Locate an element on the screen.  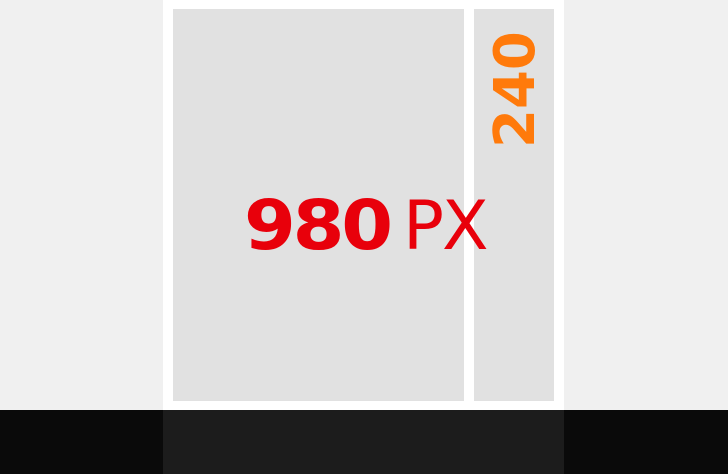
sidebar-column is located at coordinates (514, 205).